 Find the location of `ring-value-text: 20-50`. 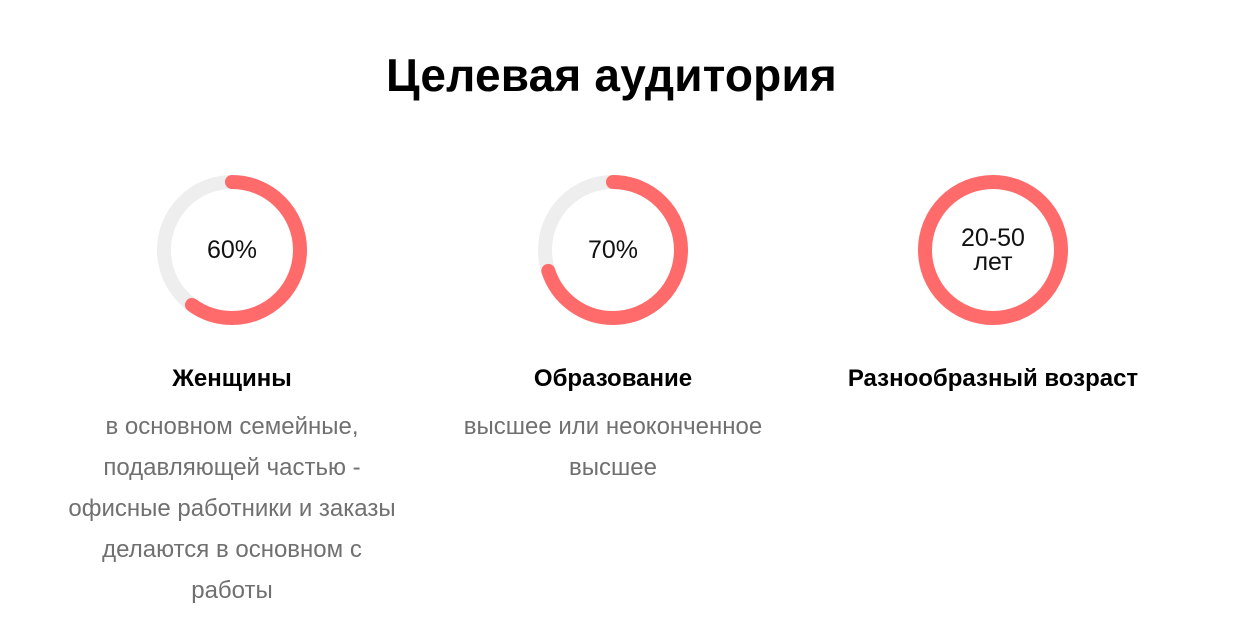

ring-value-text: 20-50 is located at coordinates (993, 238).